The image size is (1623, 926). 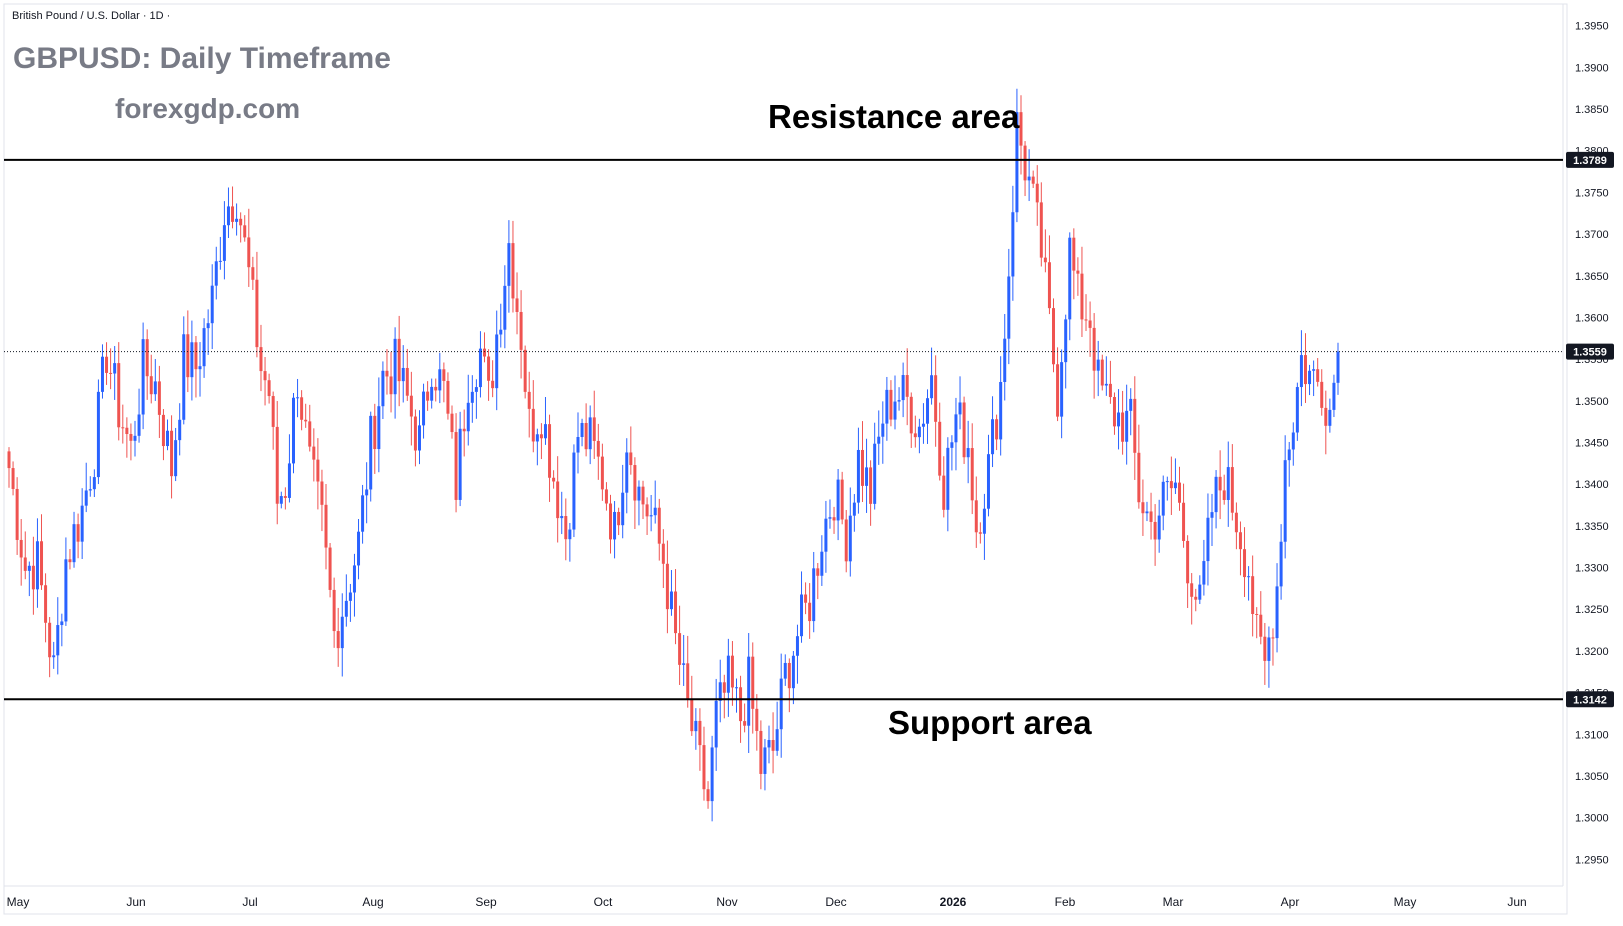 What do you see at coordinates (1516, 902) in the screenshot?
I see `time-tick-label: Jun` at bounding box center [1516, 902].